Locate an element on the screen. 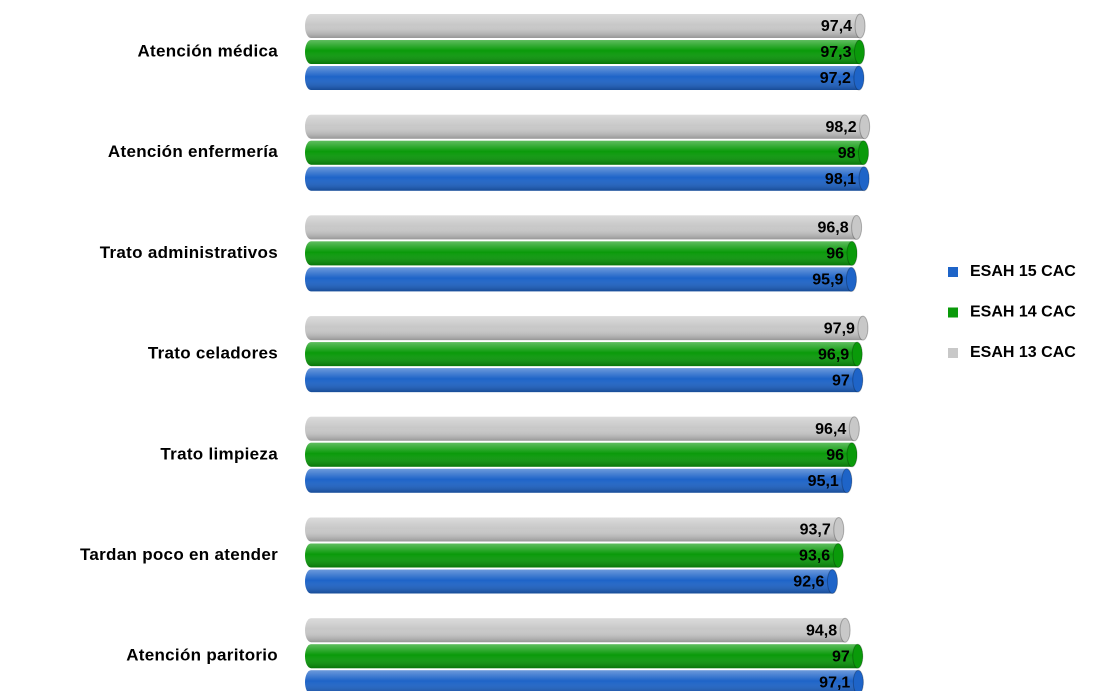  value-label: 93,7 is located at coordinates (815, 530).